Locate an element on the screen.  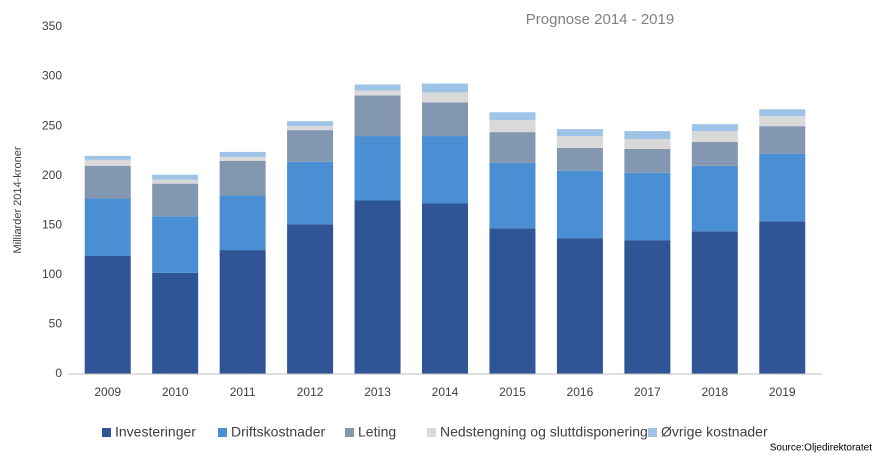
x-tick-label: 2011 is located at coordinates (243, 392).